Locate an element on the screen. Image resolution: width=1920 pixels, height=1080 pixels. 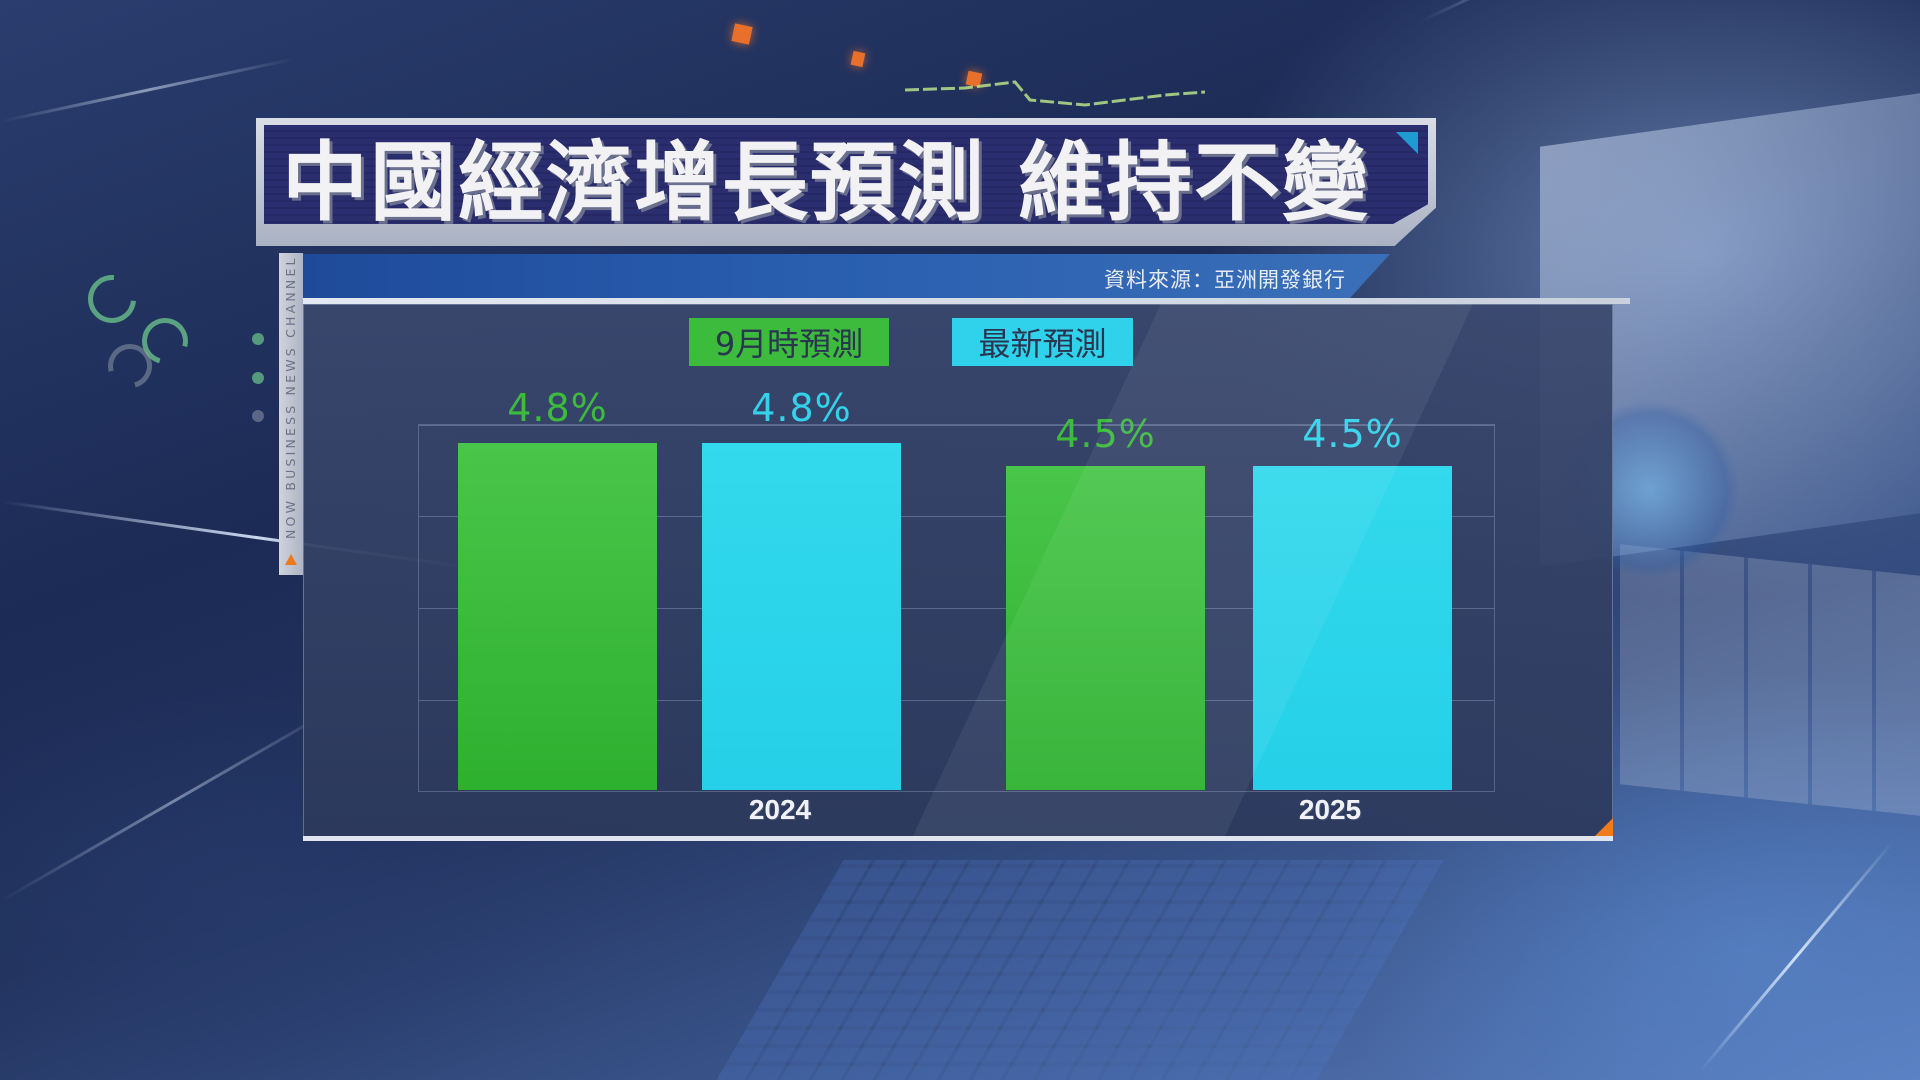
legend-label: 最新預測 is located at coordinates (1042, 344).